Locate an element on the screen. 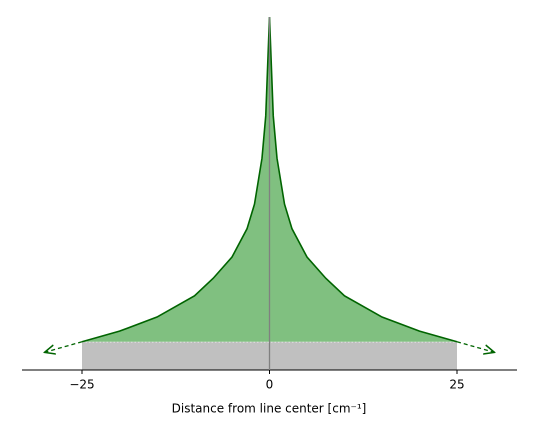 The height and width of the screenshot is (423, 539). x-tick-label: −25 is located at coordinates (81, 385).